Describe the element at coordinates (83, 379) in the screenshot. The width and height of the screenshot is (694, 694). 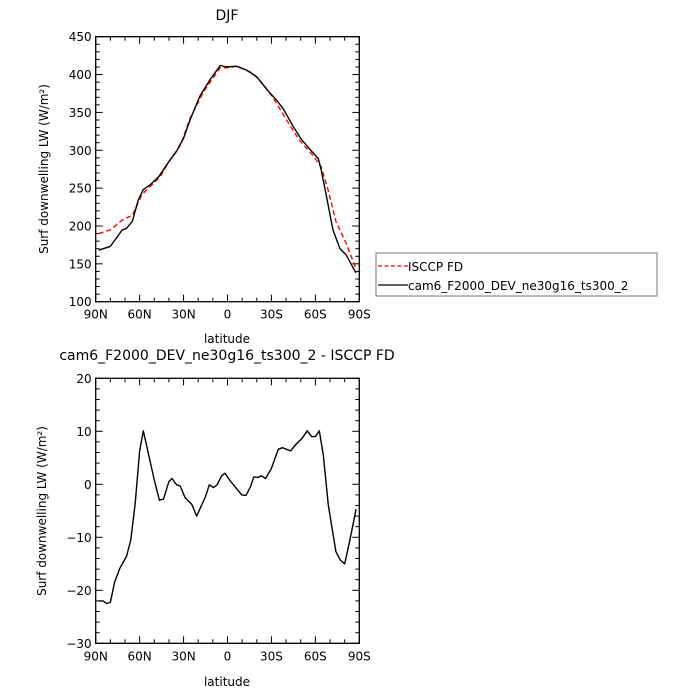
I see `y-tick-label: 20` at that location.